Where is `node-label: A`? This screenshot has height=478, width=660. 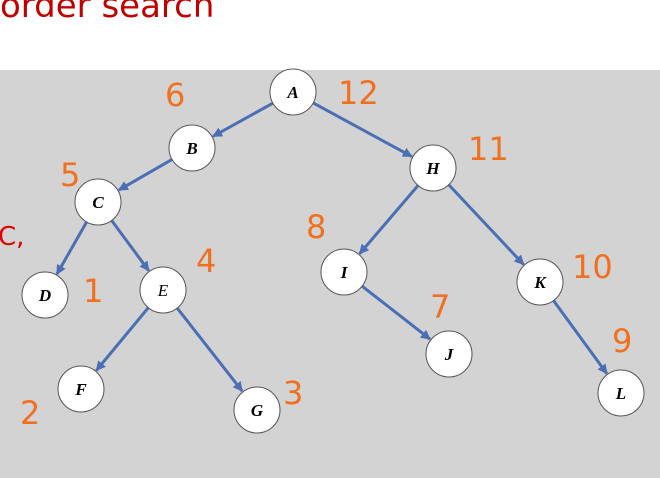
node-label: A is located at coordinates (292, 92).